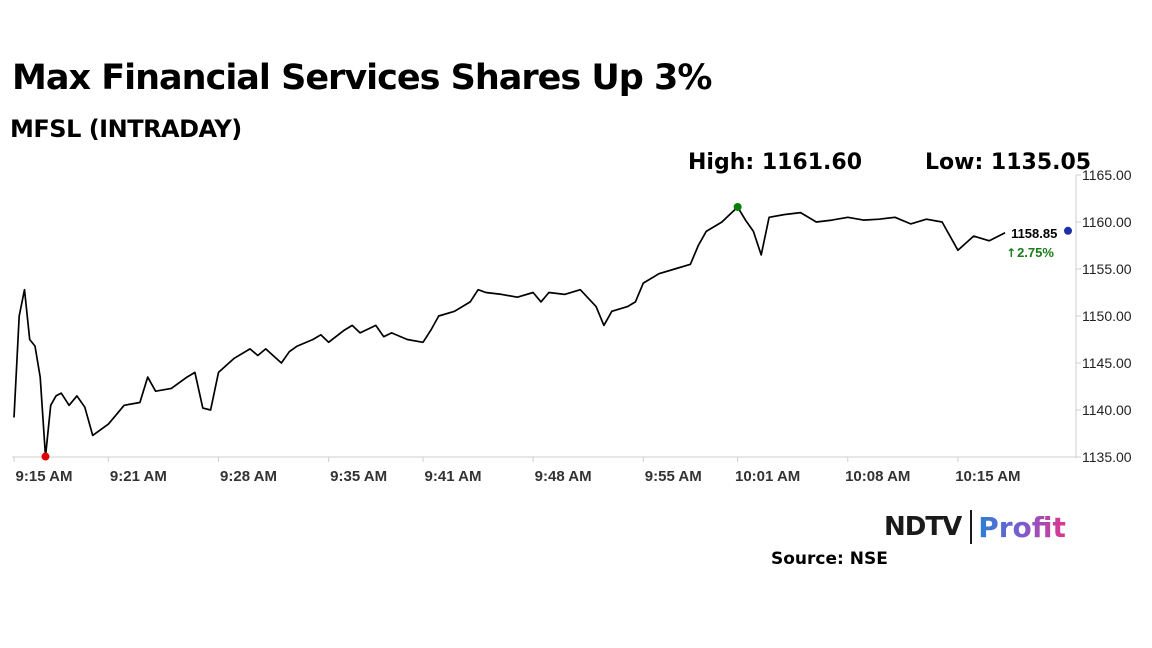 This screenshot has width=1152, height=648. Describe the element at coordinates (737, 206) in the screenshot. I see `high-marker` at that location.